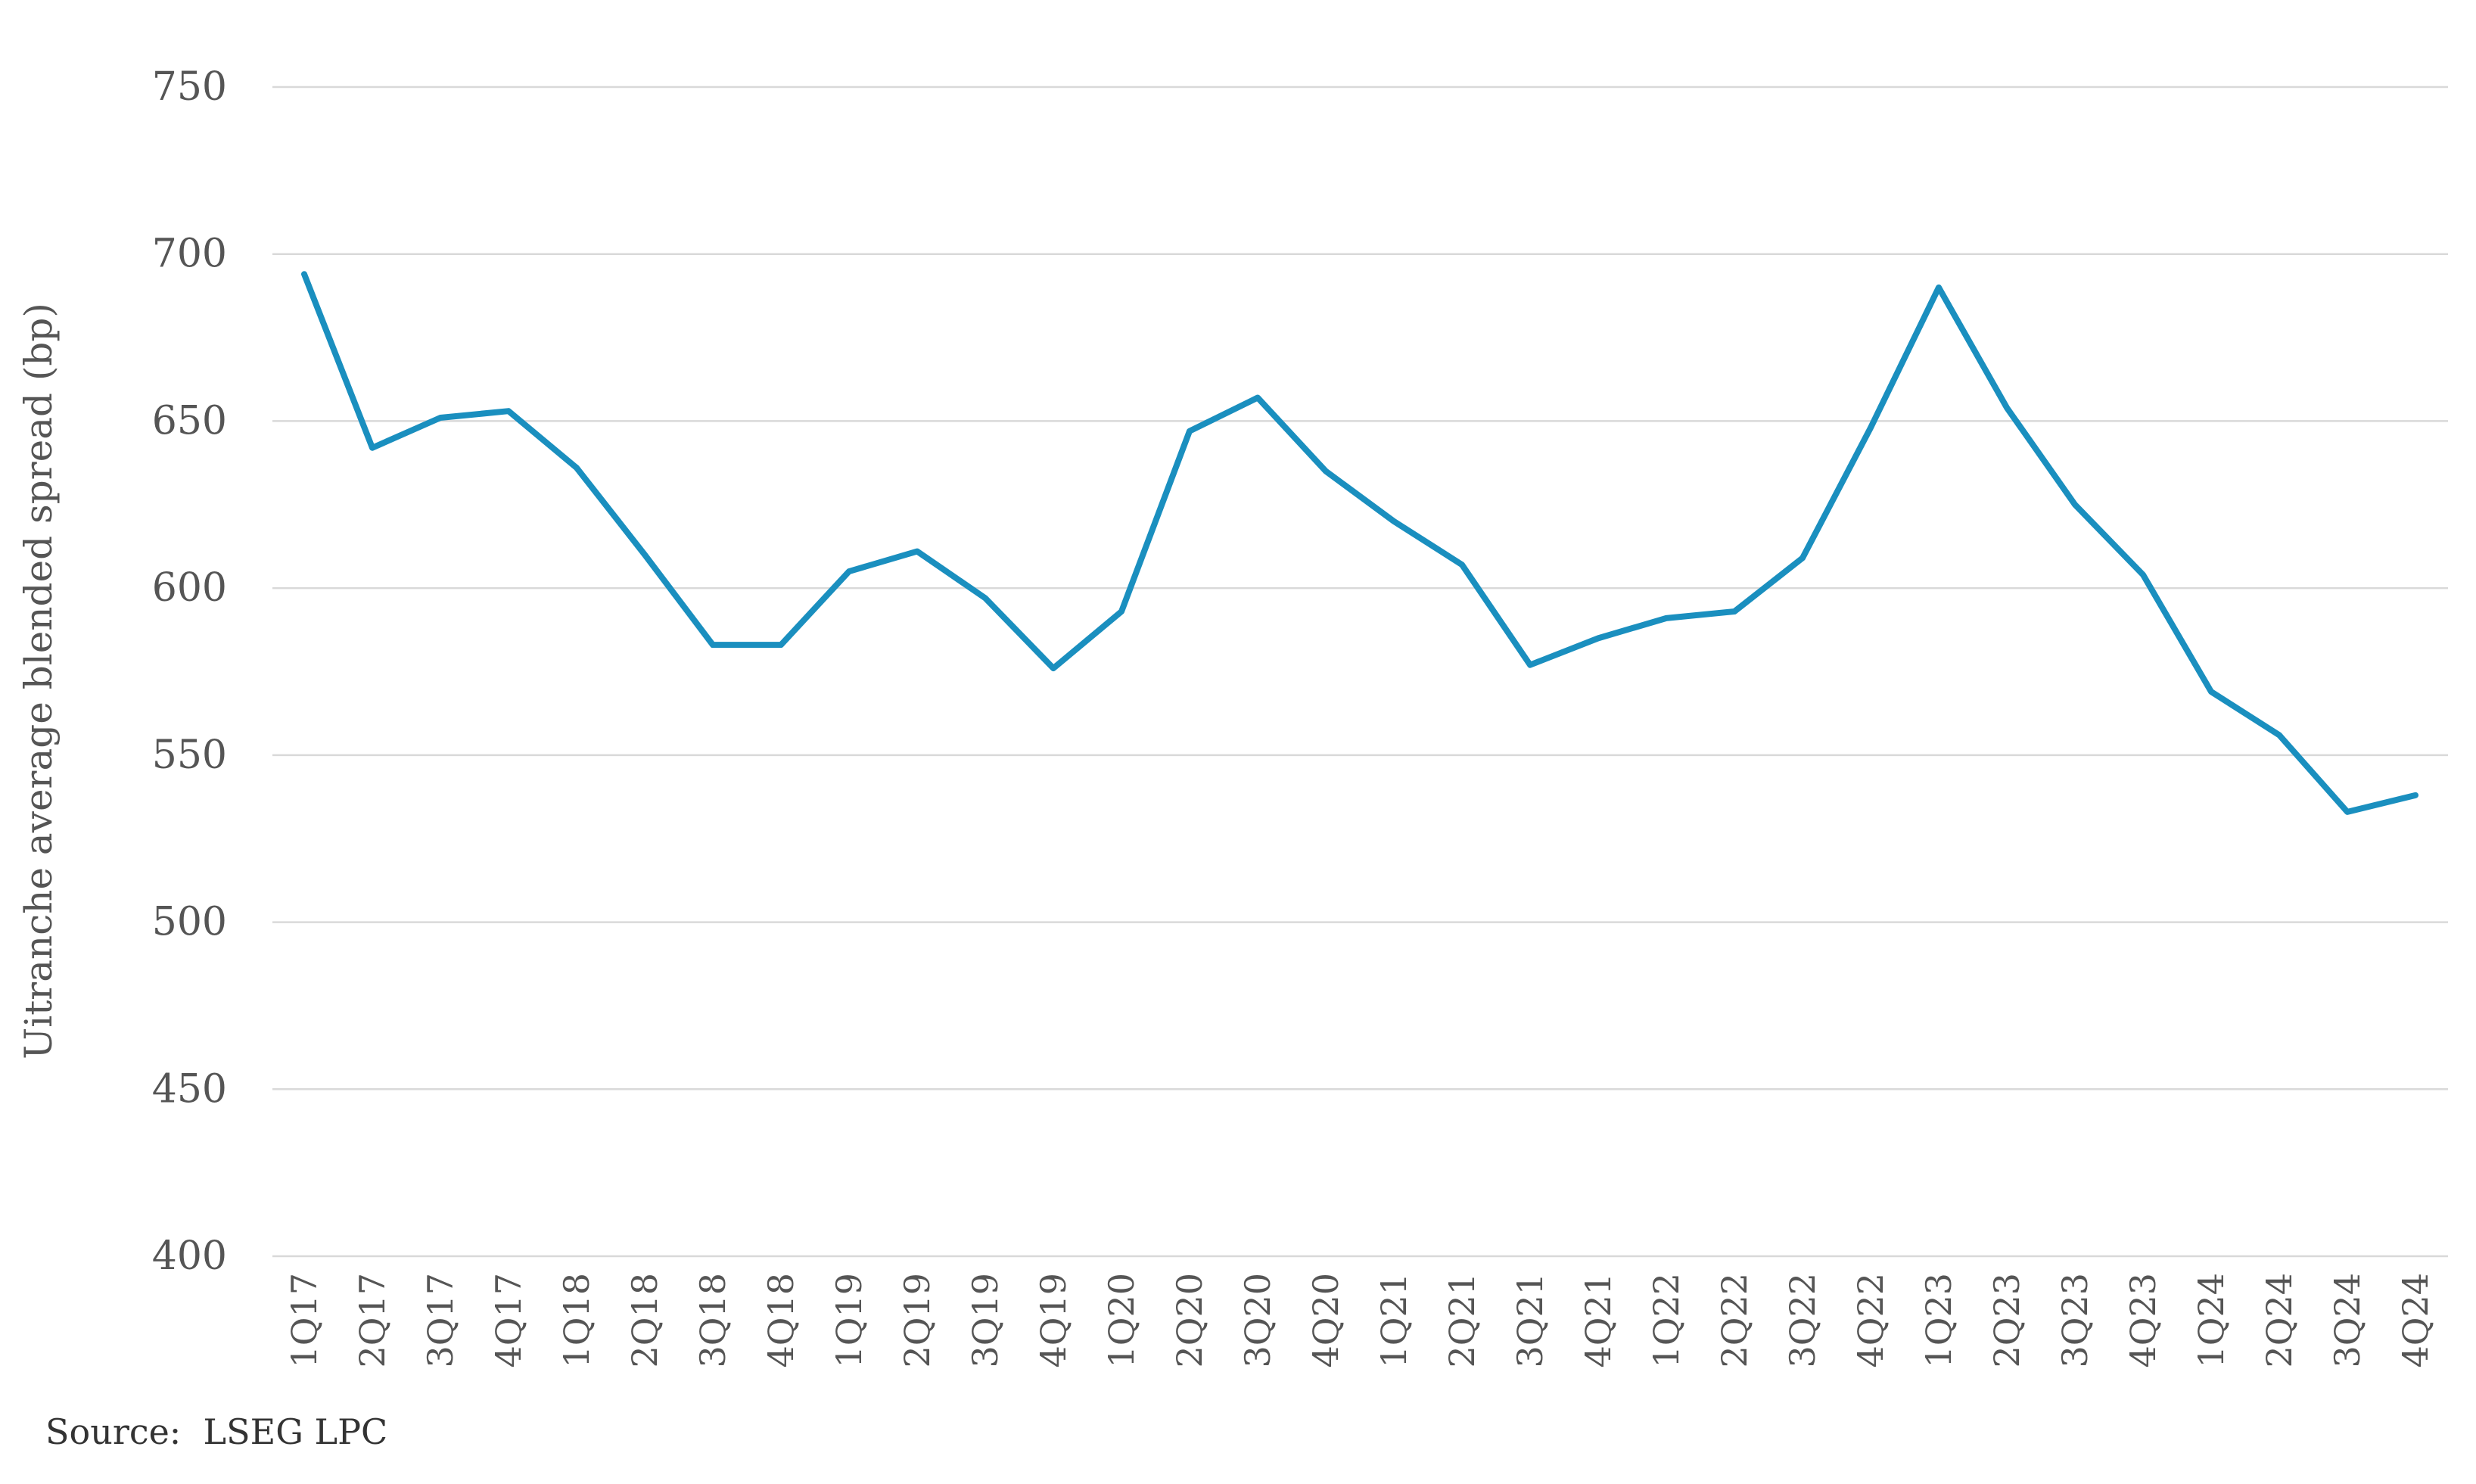 This screenshot has width=2476, height=1484. Describe the element at coordinates (304, 1320) in the screenshot. I see `x-tick-label: 1Q17` at that location.